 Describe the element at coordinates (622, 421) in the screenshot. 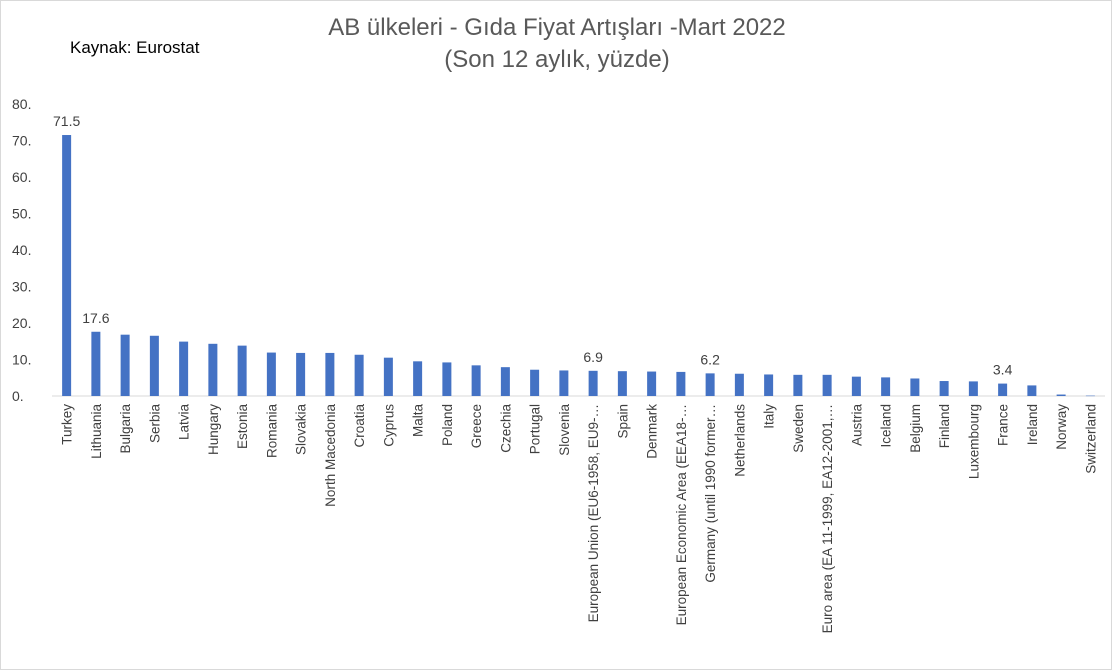

I see `x-tick-label: Spain` at that location.